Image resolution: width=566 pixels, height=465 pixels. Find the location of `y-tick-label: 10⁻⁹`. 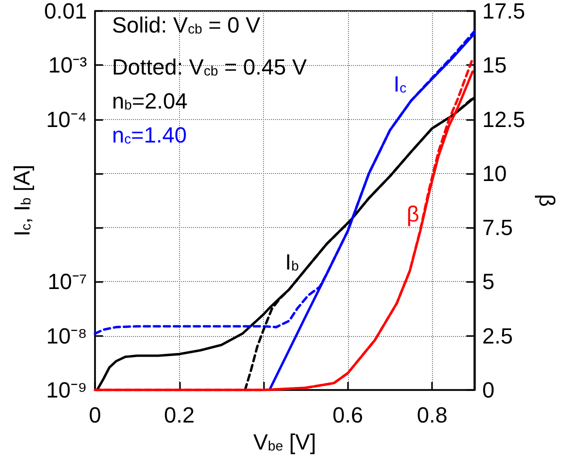

y-tick-label: 10⁻⁹ is located at coordinates (66, 390).